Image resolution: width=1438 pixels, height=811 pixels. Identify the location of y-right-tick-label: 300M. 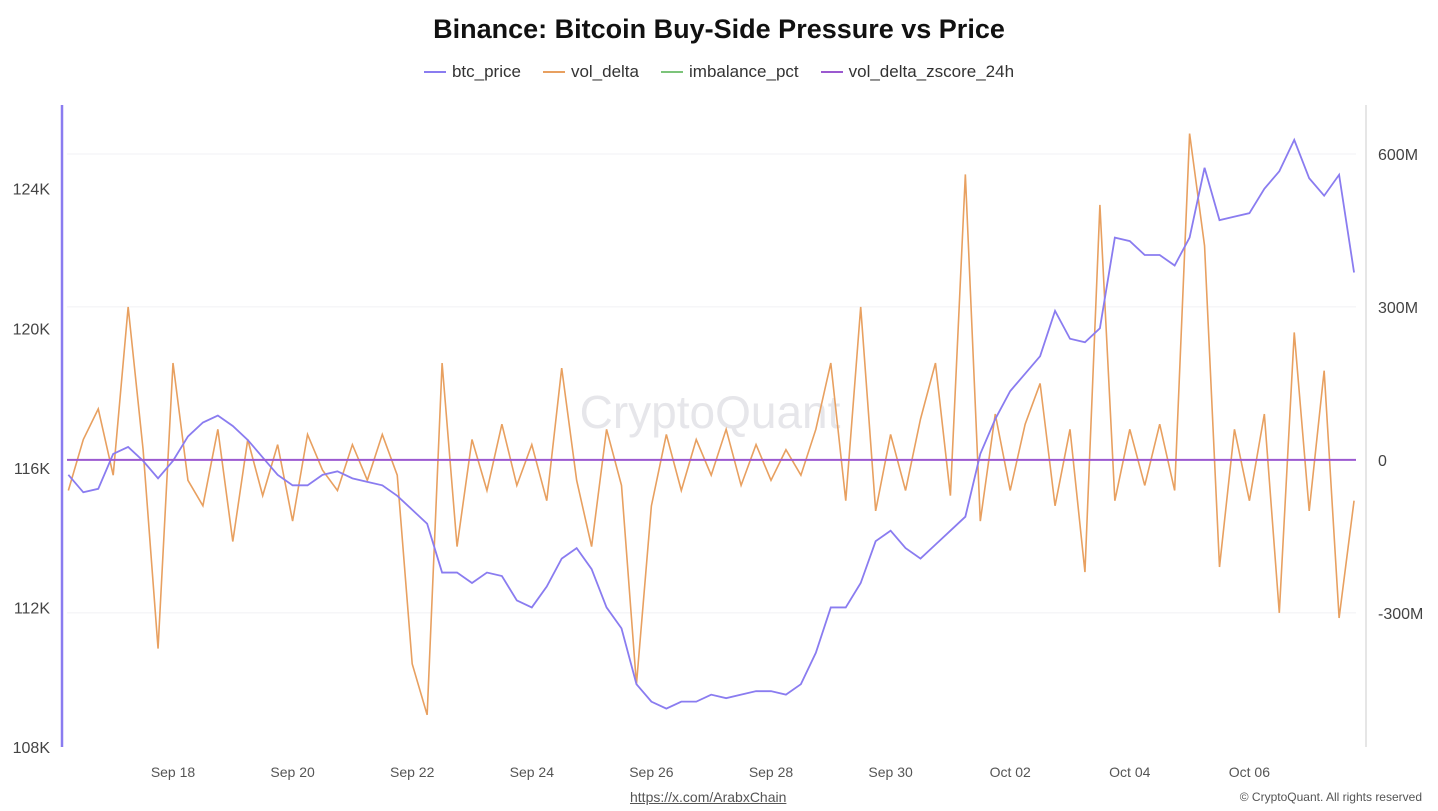
(1398, 308).